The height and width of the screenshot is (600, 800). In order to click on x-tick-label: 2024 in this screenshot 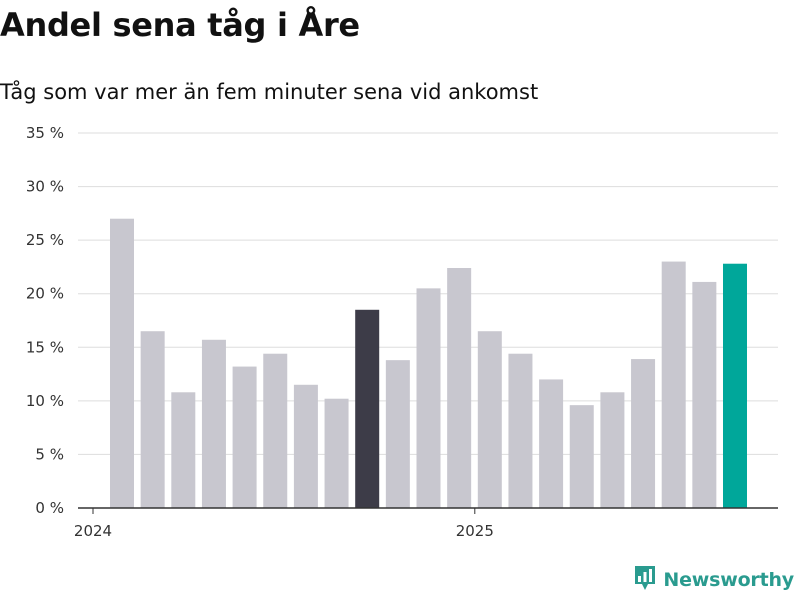, I will do `click(93, 531)`.